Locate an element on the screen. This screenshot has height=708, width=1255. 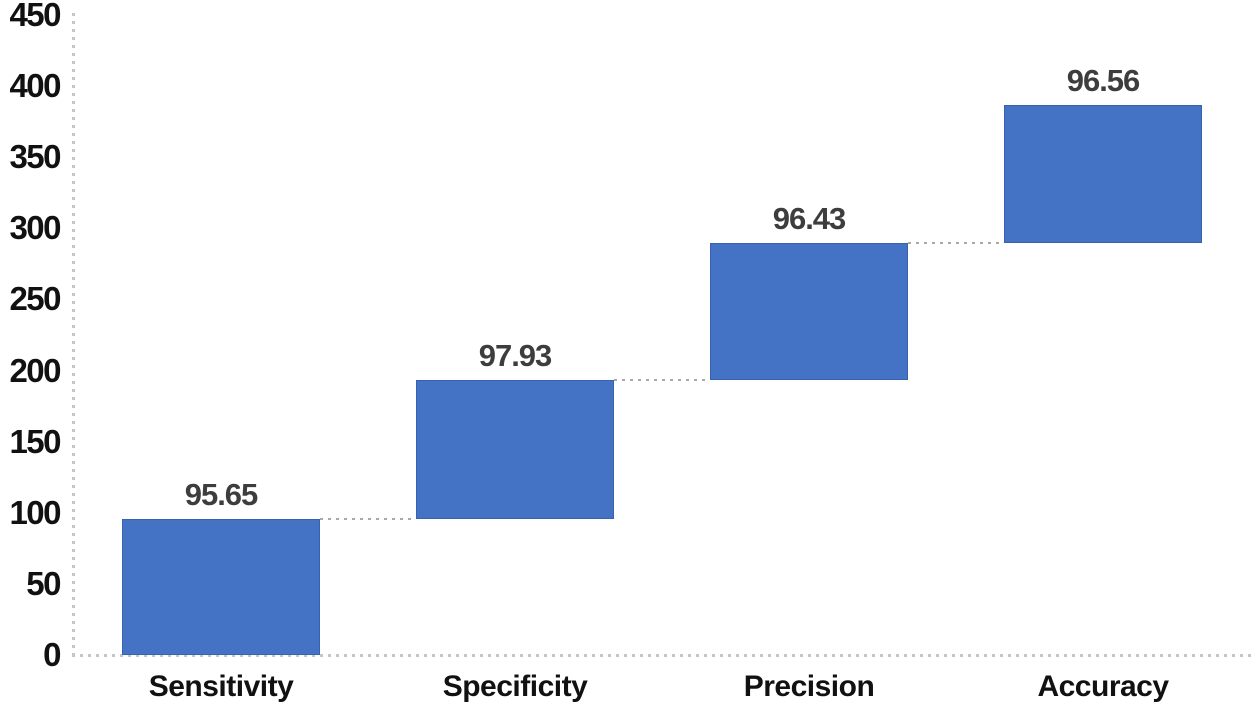
bar-sensitivity is located at coordinates (221, 586).